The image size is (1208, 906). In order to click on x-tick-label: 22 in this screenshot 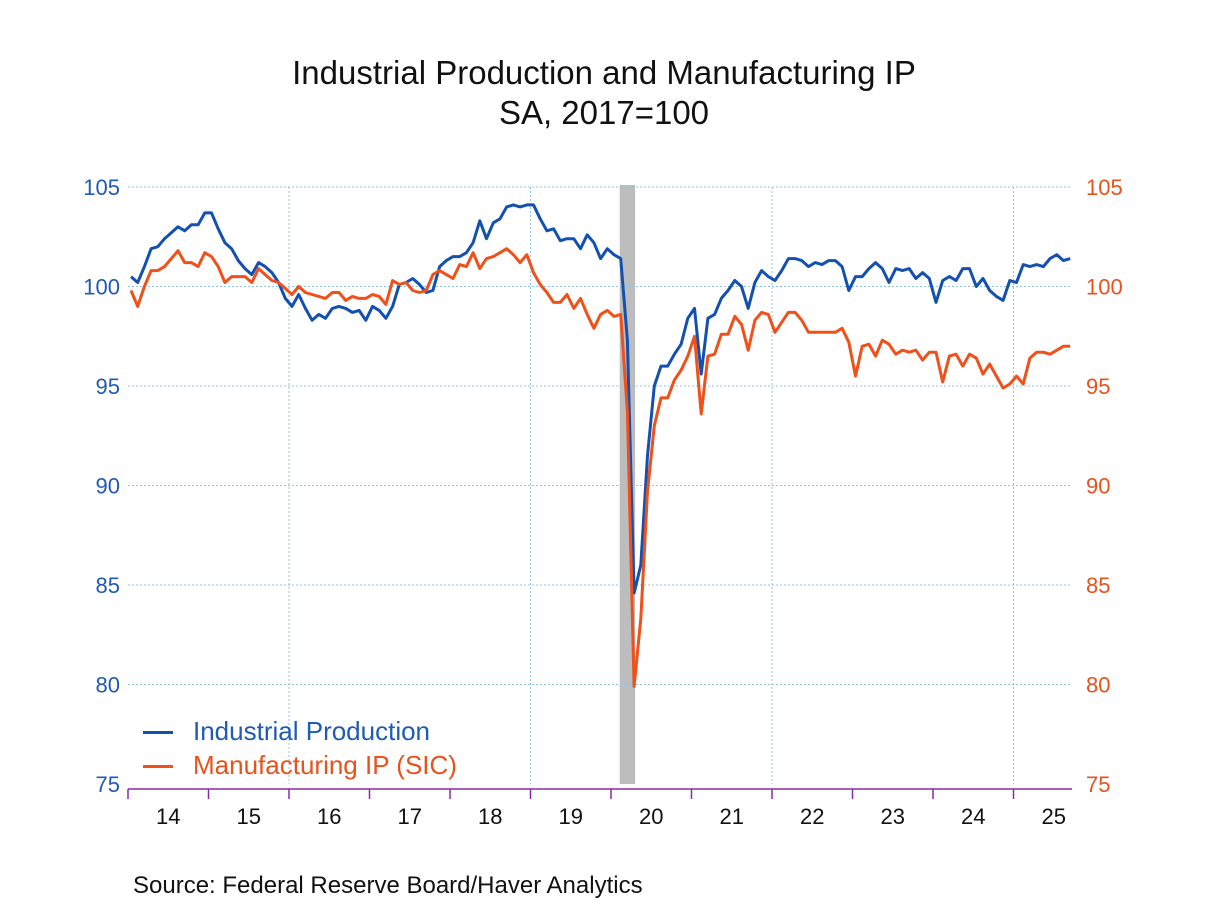, I will do `click(812, 816)`.